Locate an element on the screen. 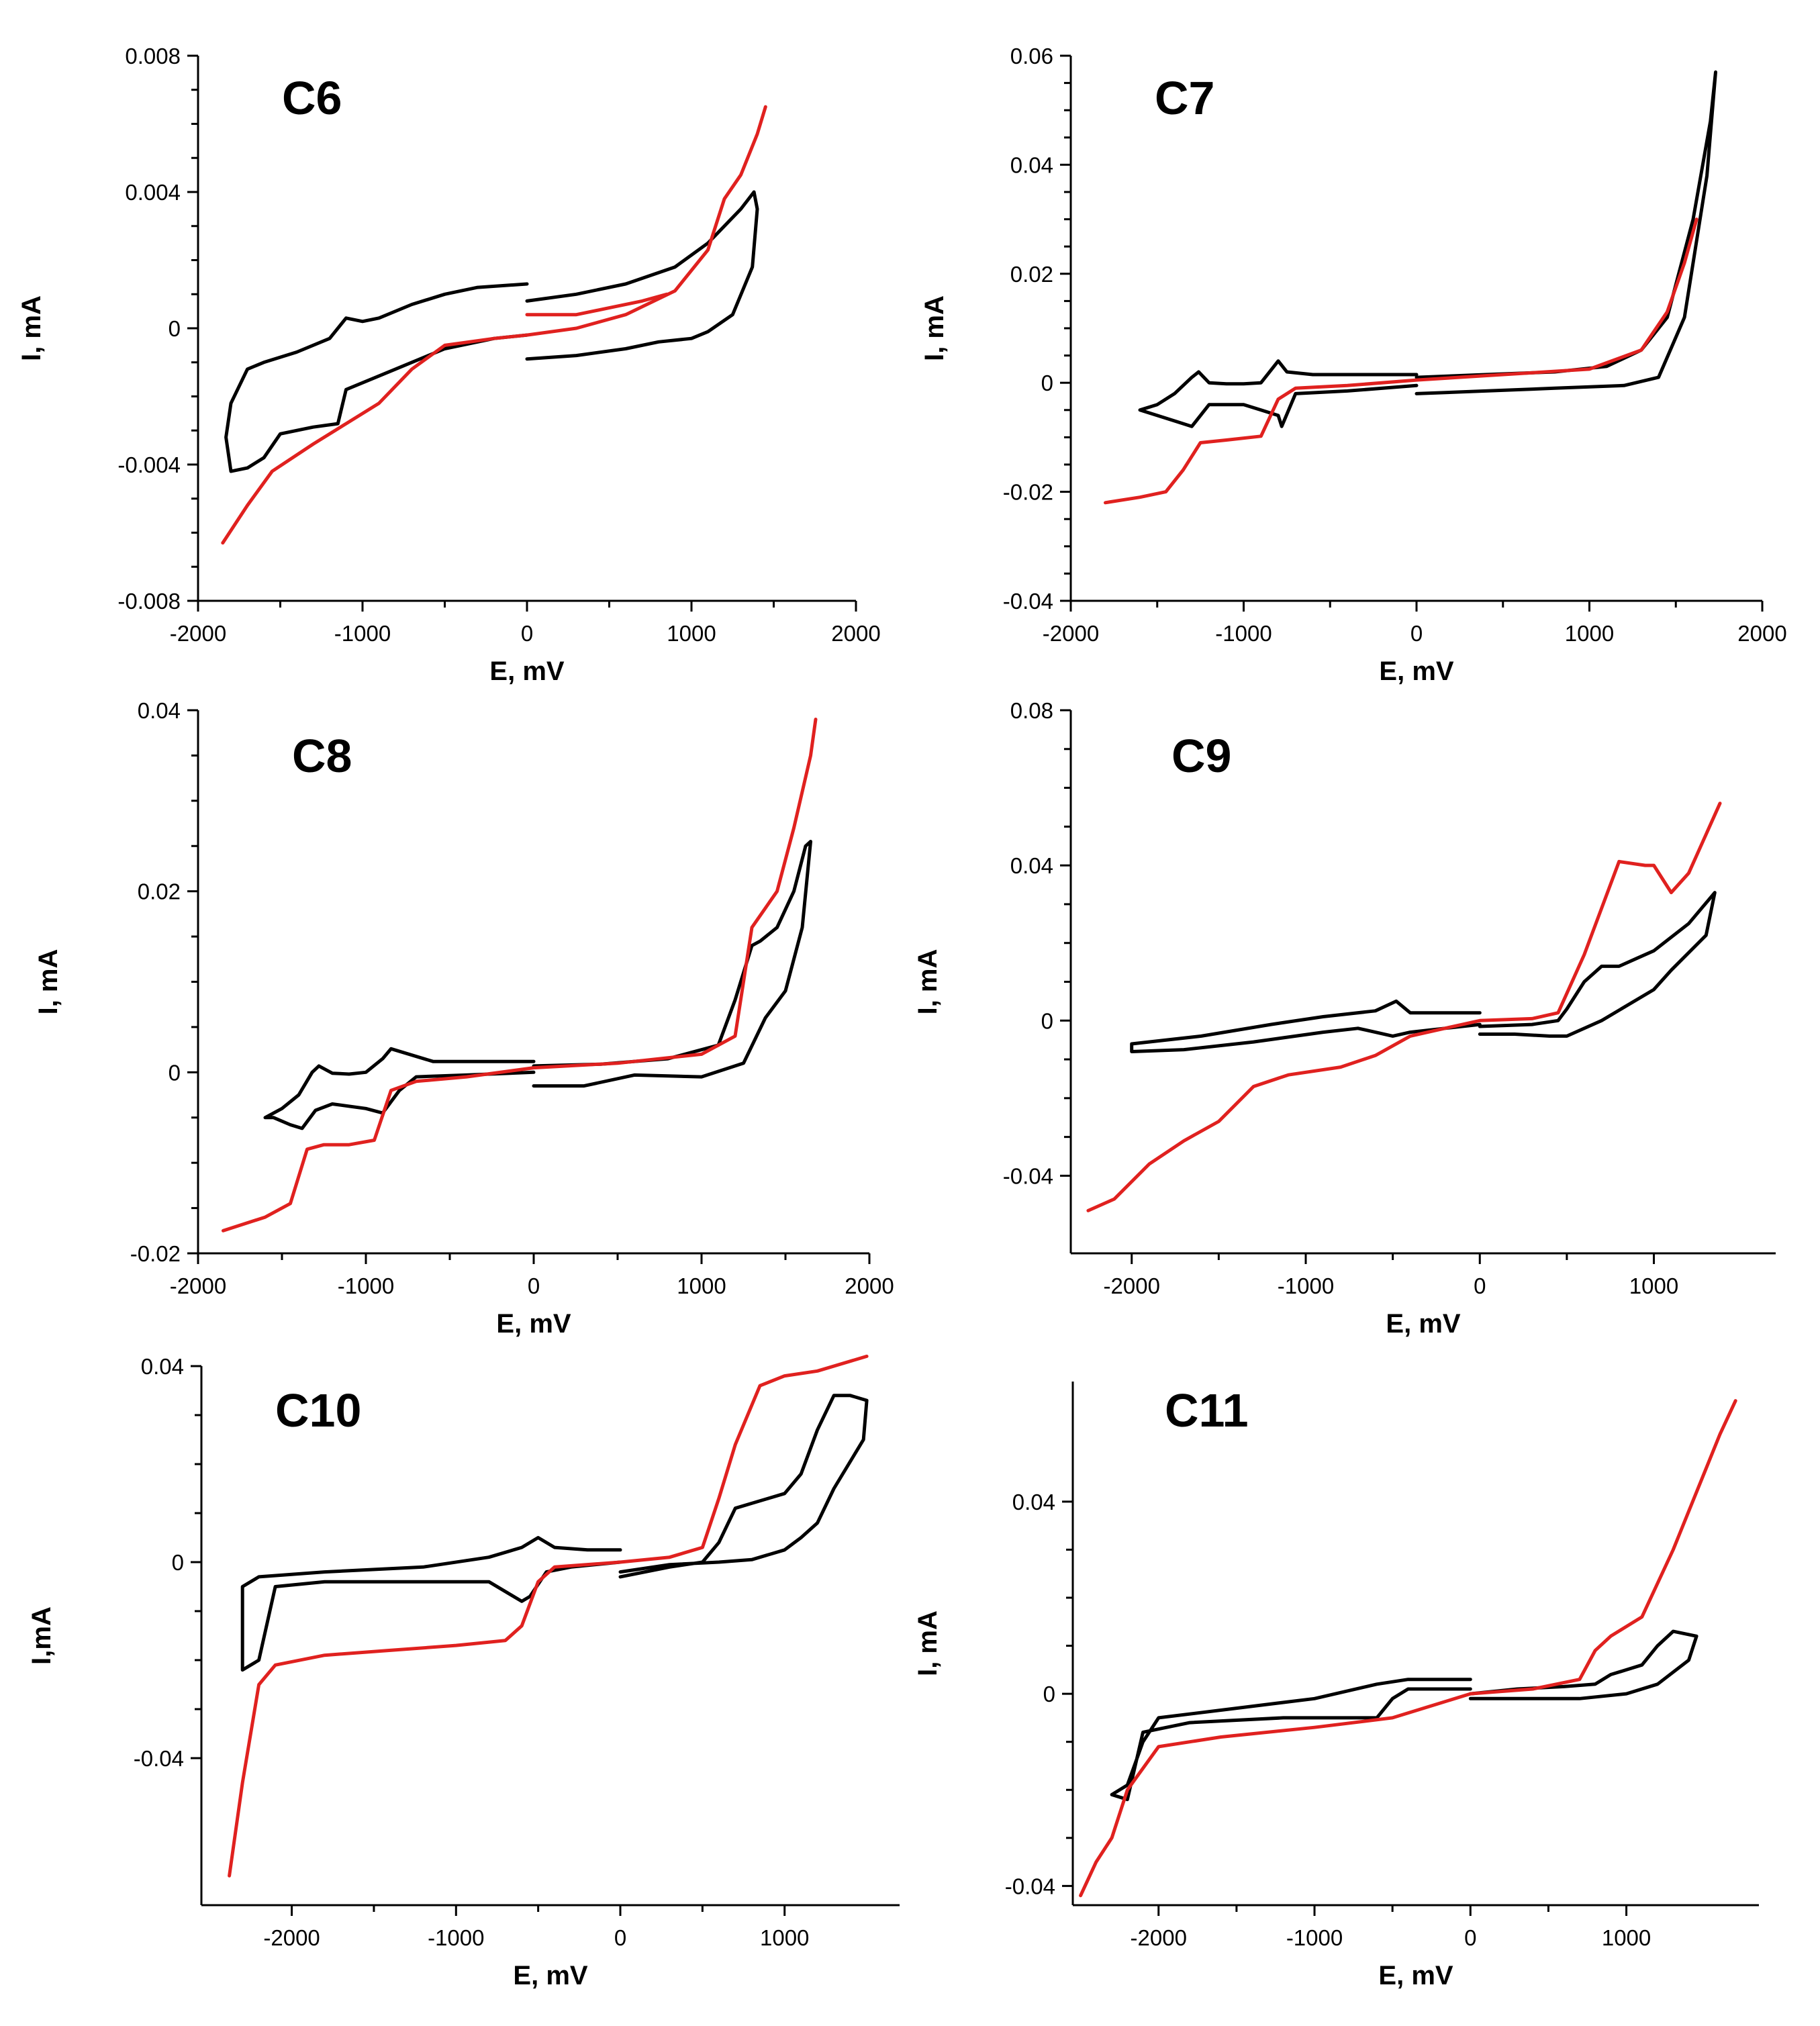 The height and width of the screenshot is (2026, 1820). series-c7-scan-red is located at coordinates (1401, 361).